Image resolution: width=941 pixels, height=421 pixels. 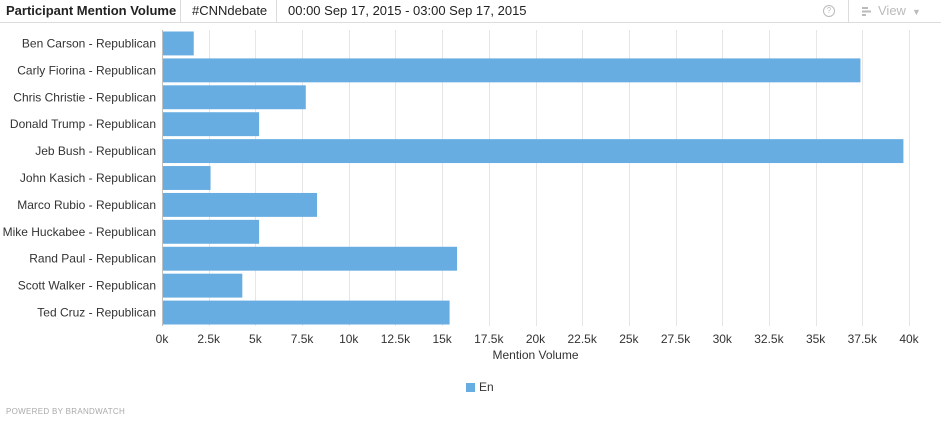 What do you see at coordinates (442, 339) in the screenshot?
I see `x-tick-label: 15k` at bounding box center [442, 339].